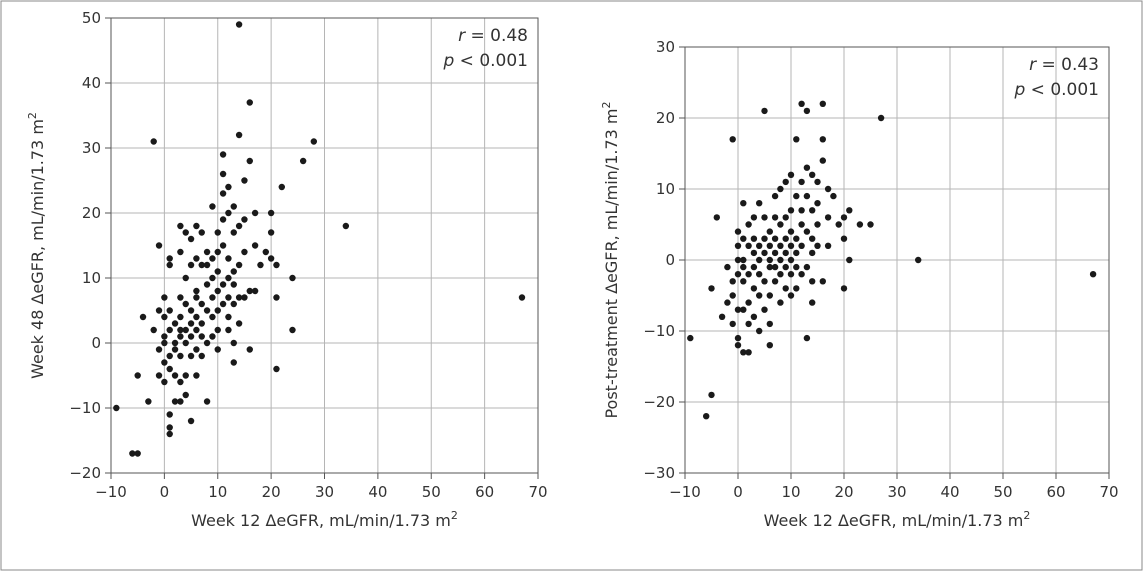 Image resolution: width=1143 pixels, height=571 pixels. I want to click on y-tick-label: 10, so click(665, 189).